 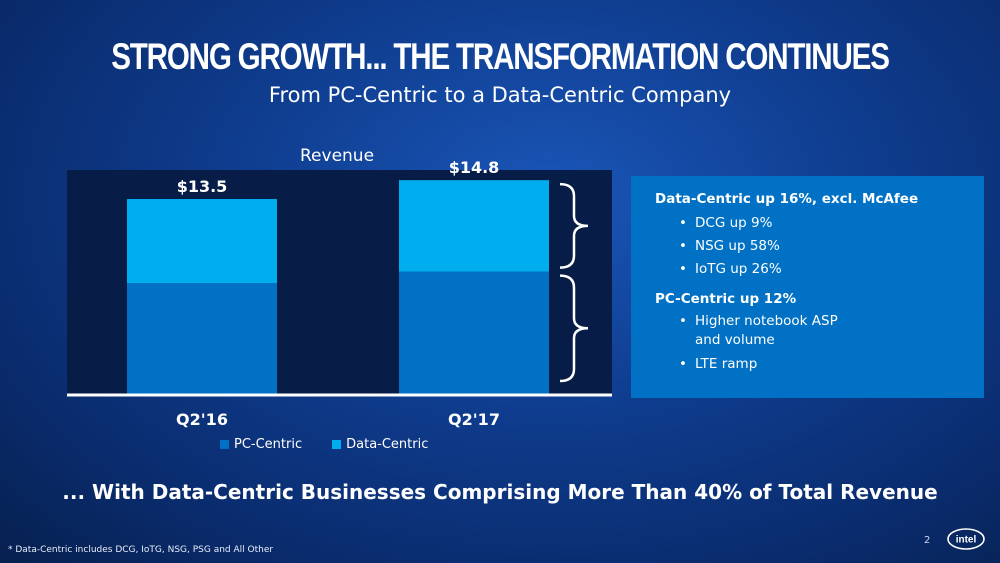 I want to click on list-item: DCG up 9%, so click(x=831, y=223).